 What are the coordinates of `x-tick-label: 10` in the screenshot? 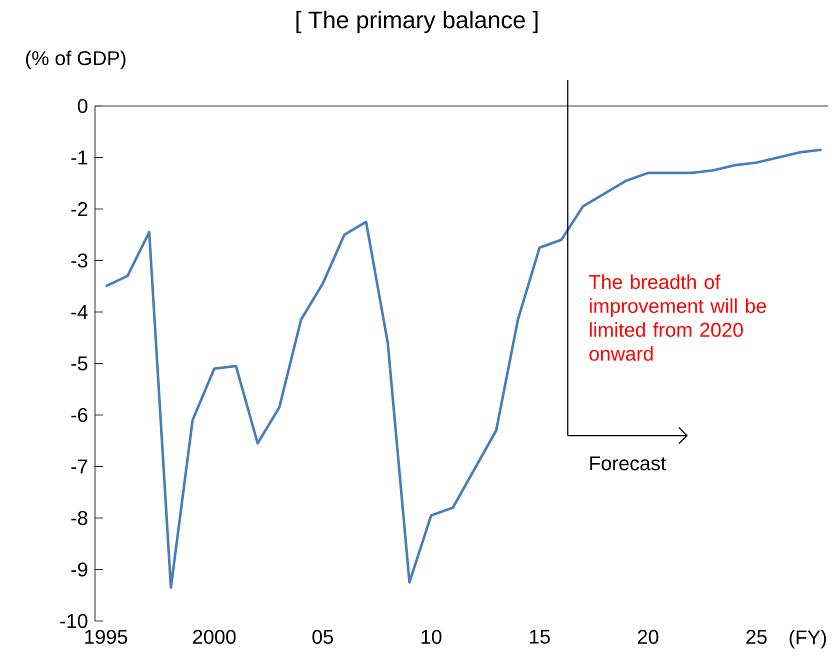 It's located at (432, 637).